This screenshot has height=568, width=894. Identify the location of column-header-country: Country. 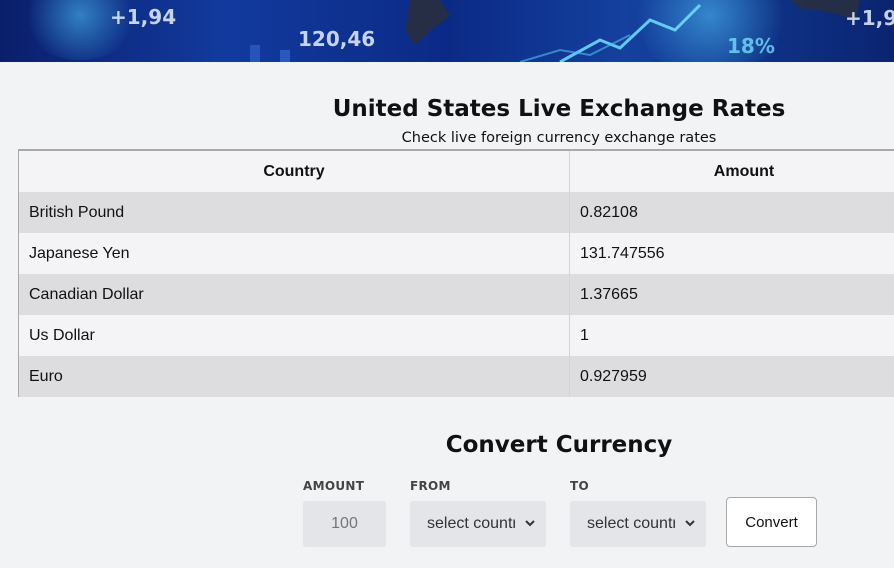
(294, 170).